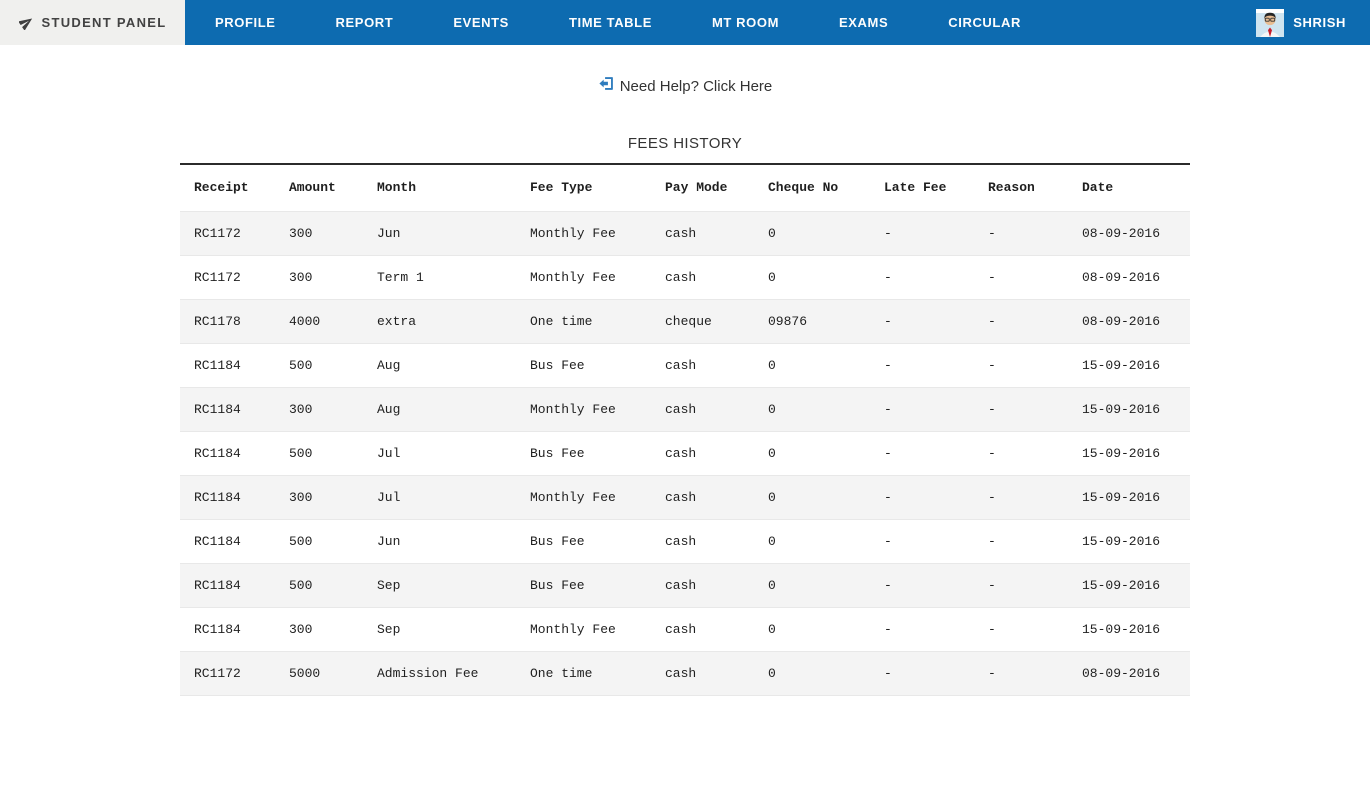 The width and height of the screenshot is (1370, 800). Describe the element at coordinates (685, 143) in the screenshot. I see `fees-history-title: FEES HISTORY` at that location.